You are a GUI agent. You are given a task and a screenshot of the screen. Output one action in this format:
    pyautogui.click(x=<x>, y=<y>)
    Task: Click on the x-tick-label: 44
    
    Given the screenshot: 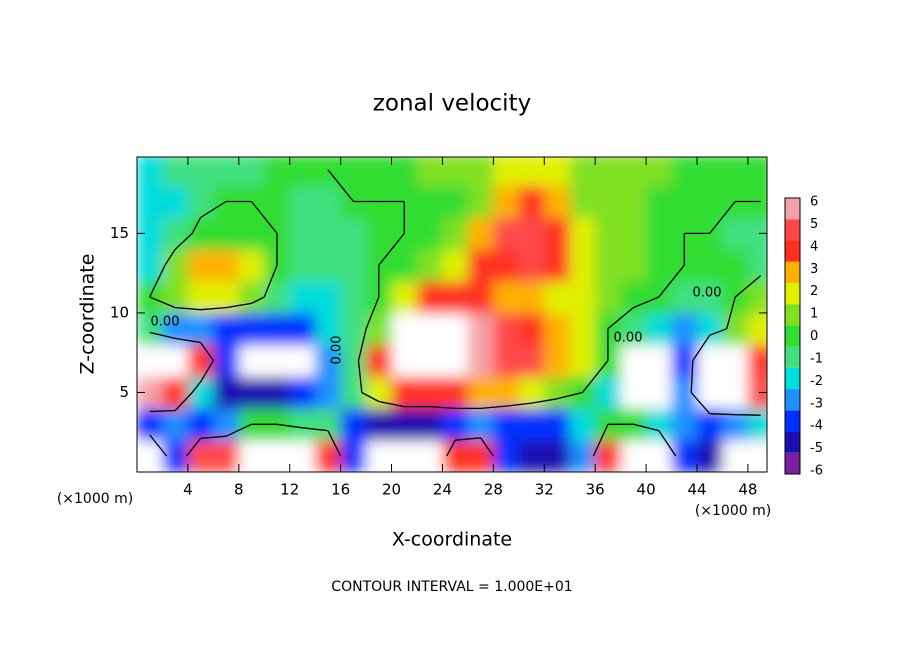 What is the action you would take?
    pyautogui.click(x=696, y=490)
    